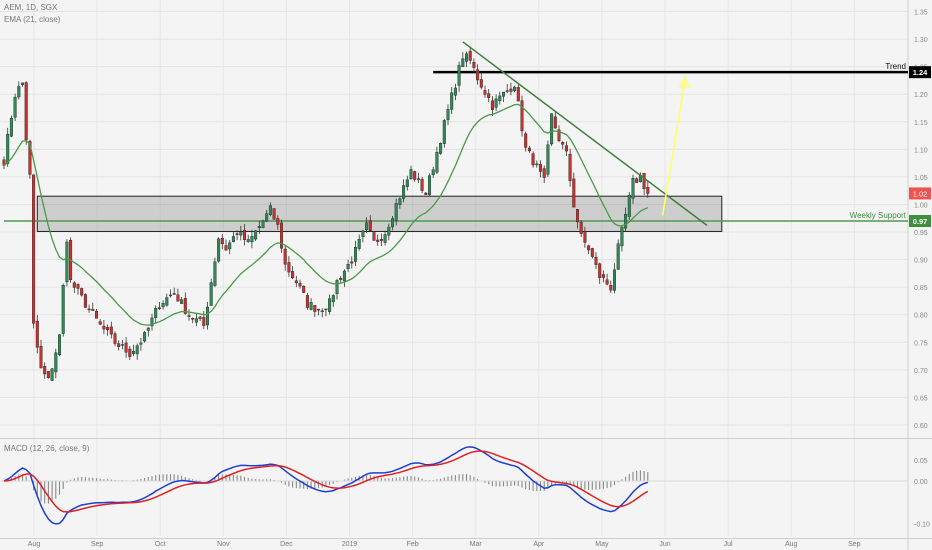 This screenshot has height=550, width=932. I want to click on trend-price-value: 1.24, so click(920, 72).